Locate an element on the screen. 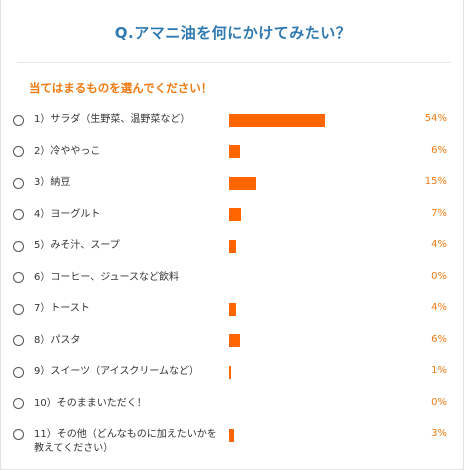 The image size is (464, 470). option-label-2: 2）冷ややっこ is located at coordinates (67, 151).